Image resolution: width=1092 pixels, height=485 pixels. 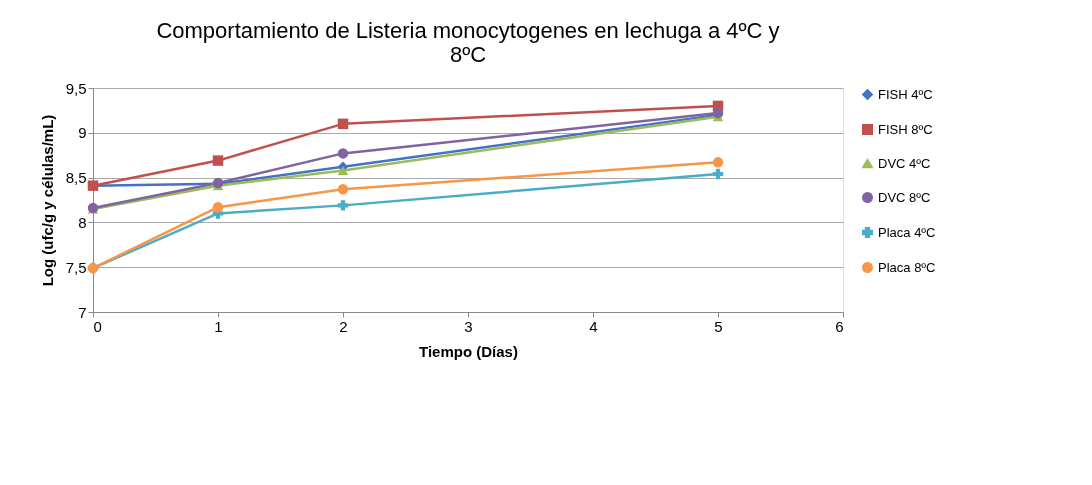 I want to click on legend-label: FISH 4ºC, so click(x=905, y=94).